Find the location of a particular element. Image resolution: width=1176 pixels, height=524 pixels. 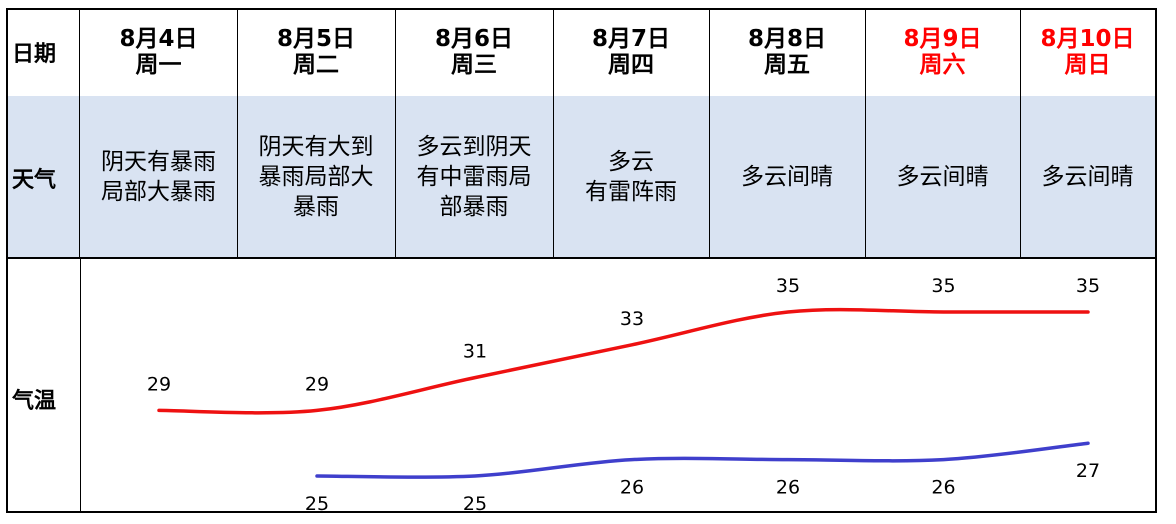

date-cell: 8月10日 周日 is located at coordinates (1087, 53).